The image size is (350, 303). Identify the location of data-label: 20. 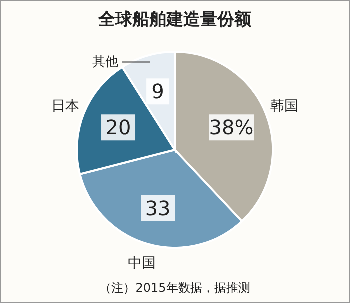
(119, 128).